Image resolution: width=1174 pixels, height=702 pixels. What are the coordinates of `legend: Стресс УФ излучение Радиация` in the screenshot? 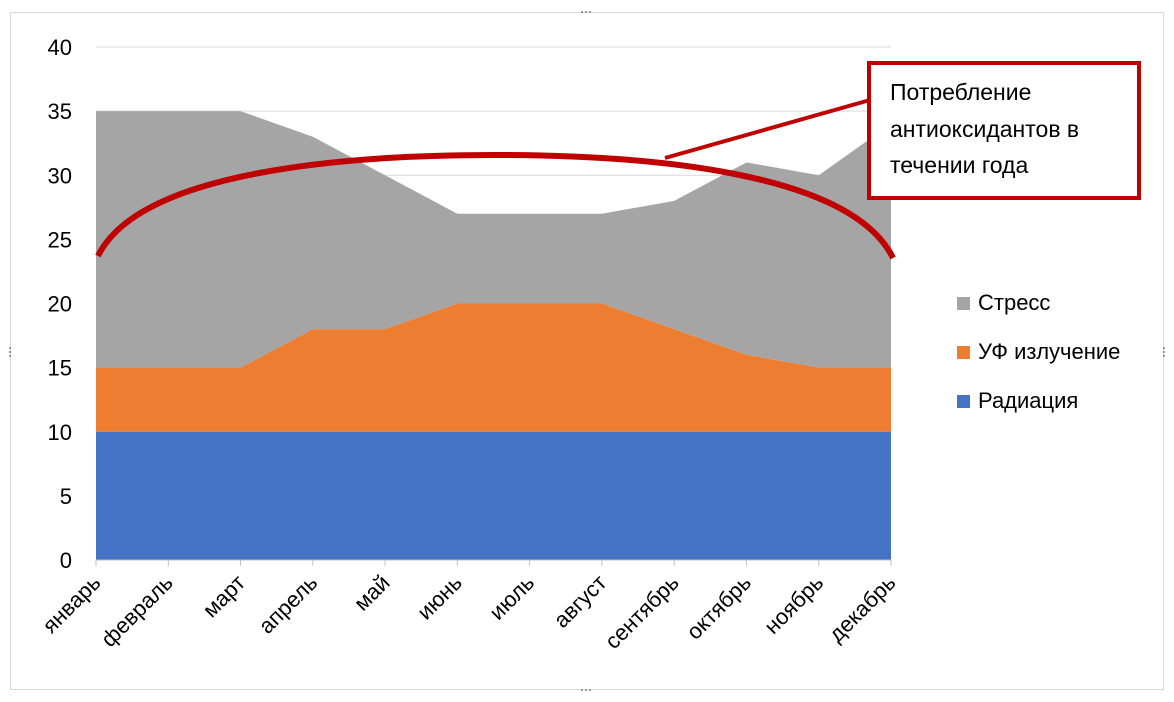 It's located at (1038, 351).